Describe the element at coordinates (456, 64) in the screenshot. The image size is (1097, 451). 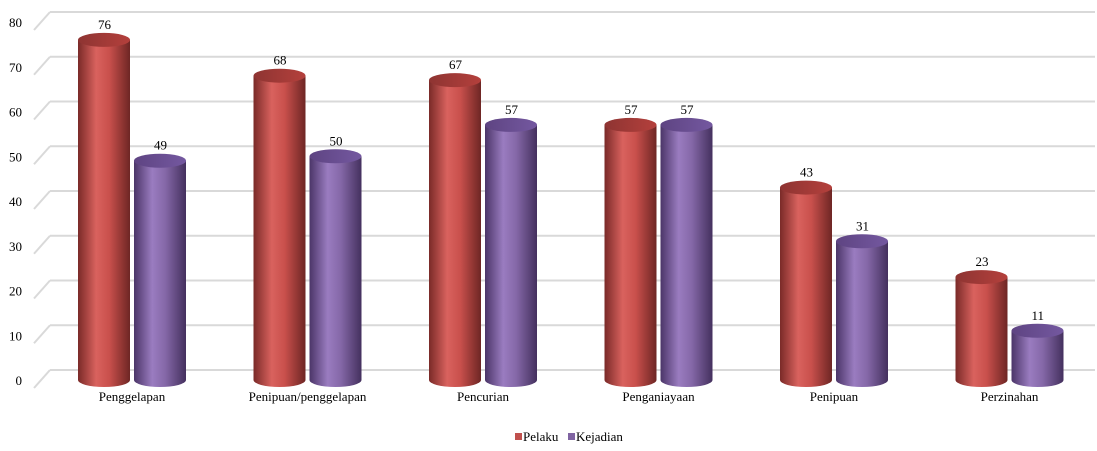
I see `data-label: 67` at that location.